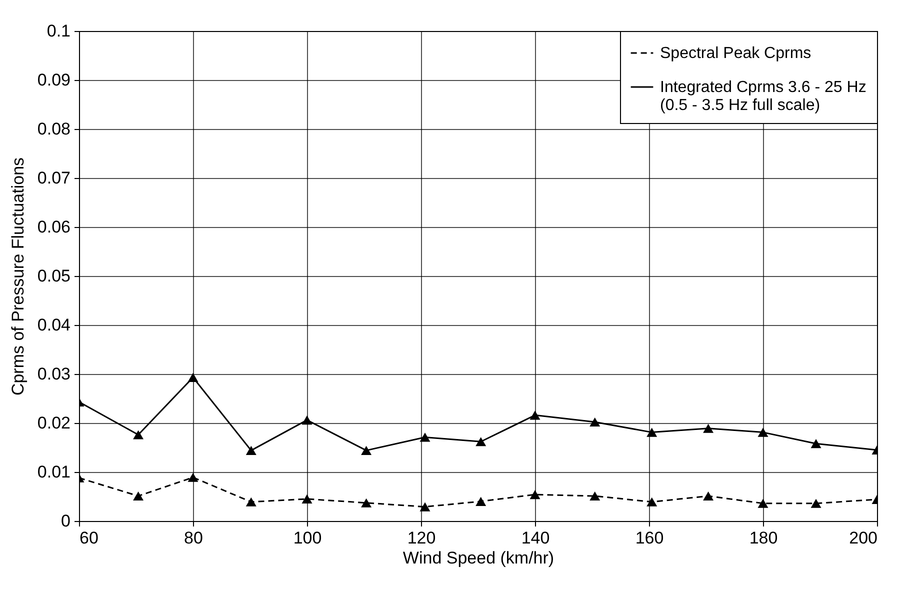 This screenshot has width=897, height=591. I want to click on x-tick-label: 160, so click(649, 538).